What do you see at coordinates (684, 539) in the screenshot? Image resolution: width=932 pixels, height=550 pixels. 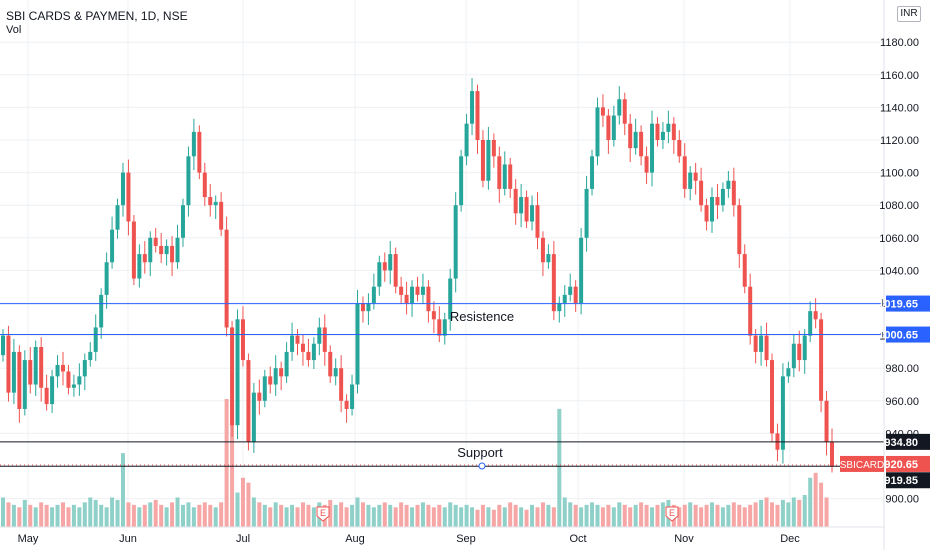 I see `time-tick-label: Nov` at bounding box center [684, 539].